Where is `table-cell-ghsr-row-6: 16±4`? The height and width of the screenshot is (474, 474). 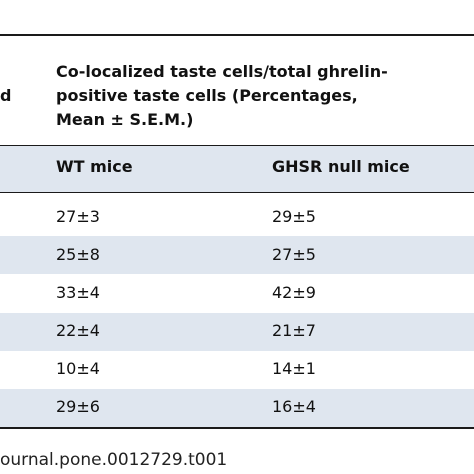 table-cell-ghsr-row-6: 16±4 is located at coordinates (294, 406).